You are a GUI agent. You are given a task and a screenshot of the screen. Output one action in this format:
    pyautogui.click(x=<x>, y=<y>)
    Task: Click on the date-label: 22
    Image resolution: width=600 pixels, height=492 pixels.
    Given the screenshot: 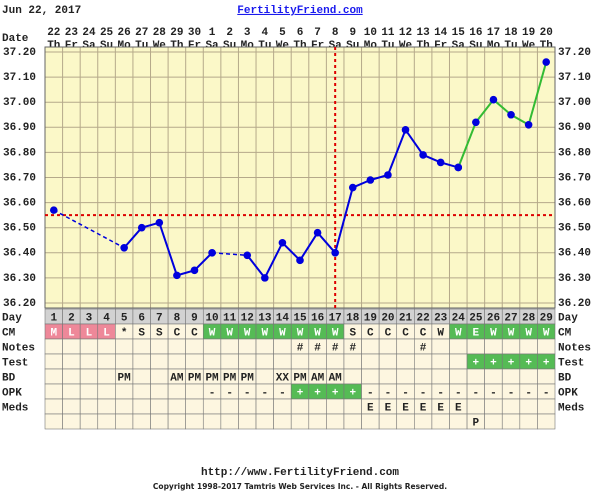 What is the action you would take?
    pyautogui.click(x=53, y=33)
    